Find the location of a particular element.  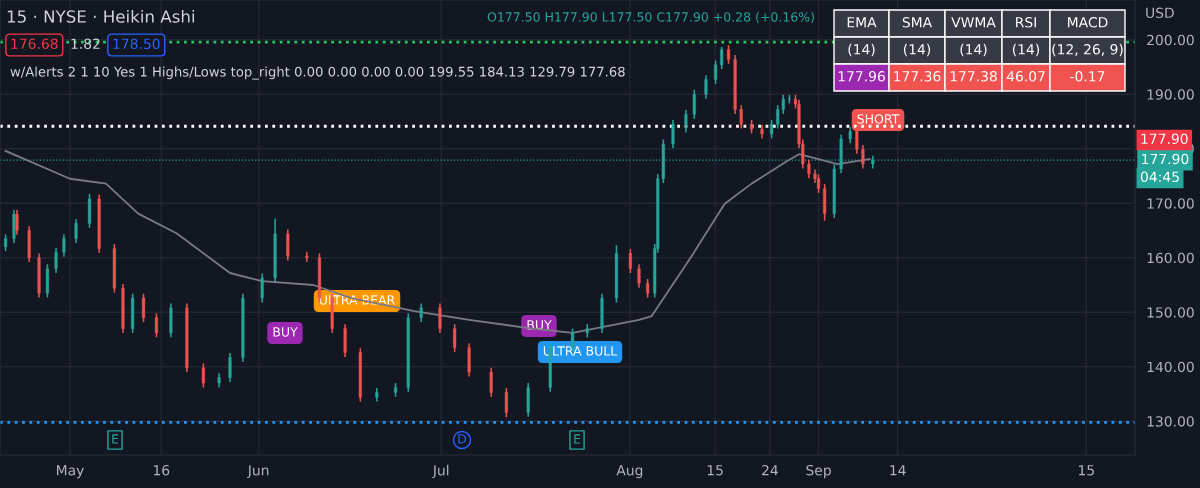

annotation: 177.38 is located at coordinates (973, 76).